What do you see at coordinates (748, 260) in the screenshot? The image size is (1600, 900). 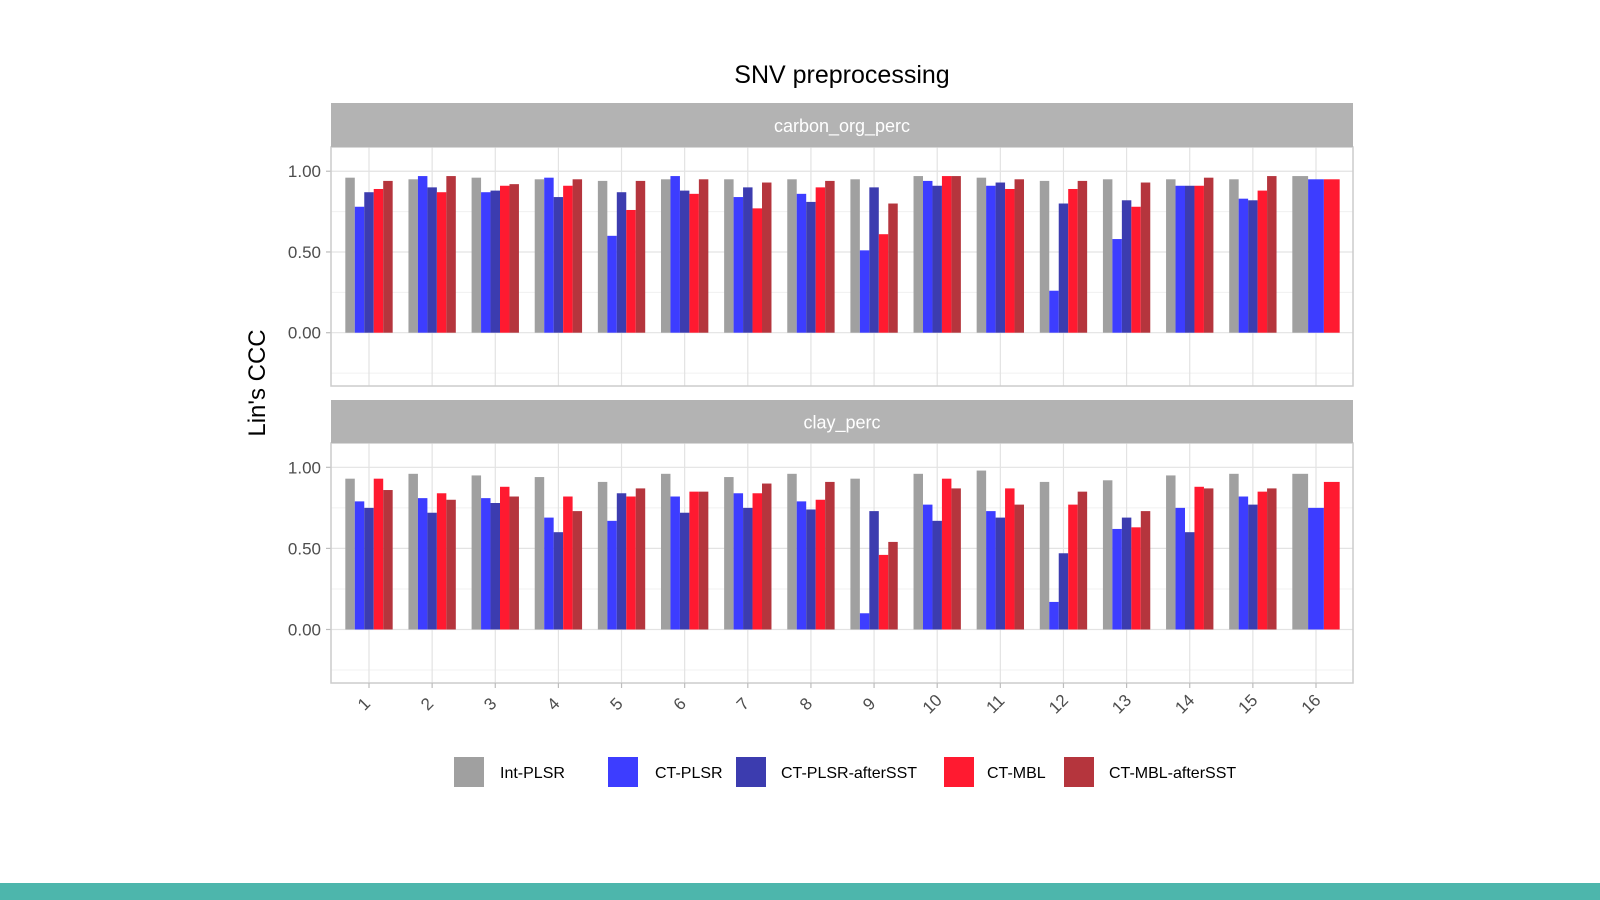 I see `bar-carbon_org_perc-7-CT-PLSR-afterSST` at bounding box center [748, 260].